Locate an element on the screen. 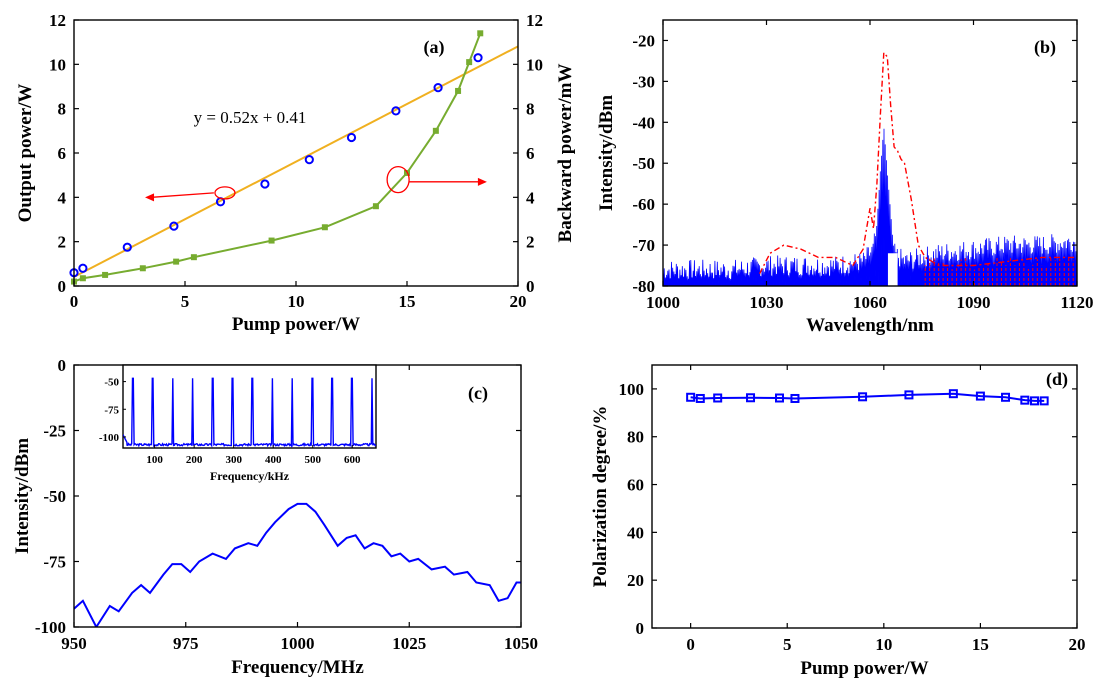 This screenshot has height=686, width=1101. y-axis-label: Polarization degree/% is located at coordinates (600, 497).